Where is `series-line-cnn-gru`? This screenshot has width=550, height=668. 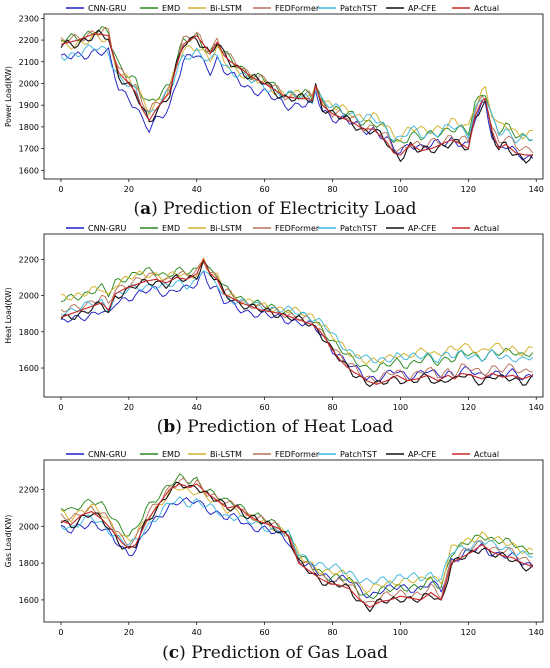
series-line-cnn-gru is located at coordinates (297, 104).